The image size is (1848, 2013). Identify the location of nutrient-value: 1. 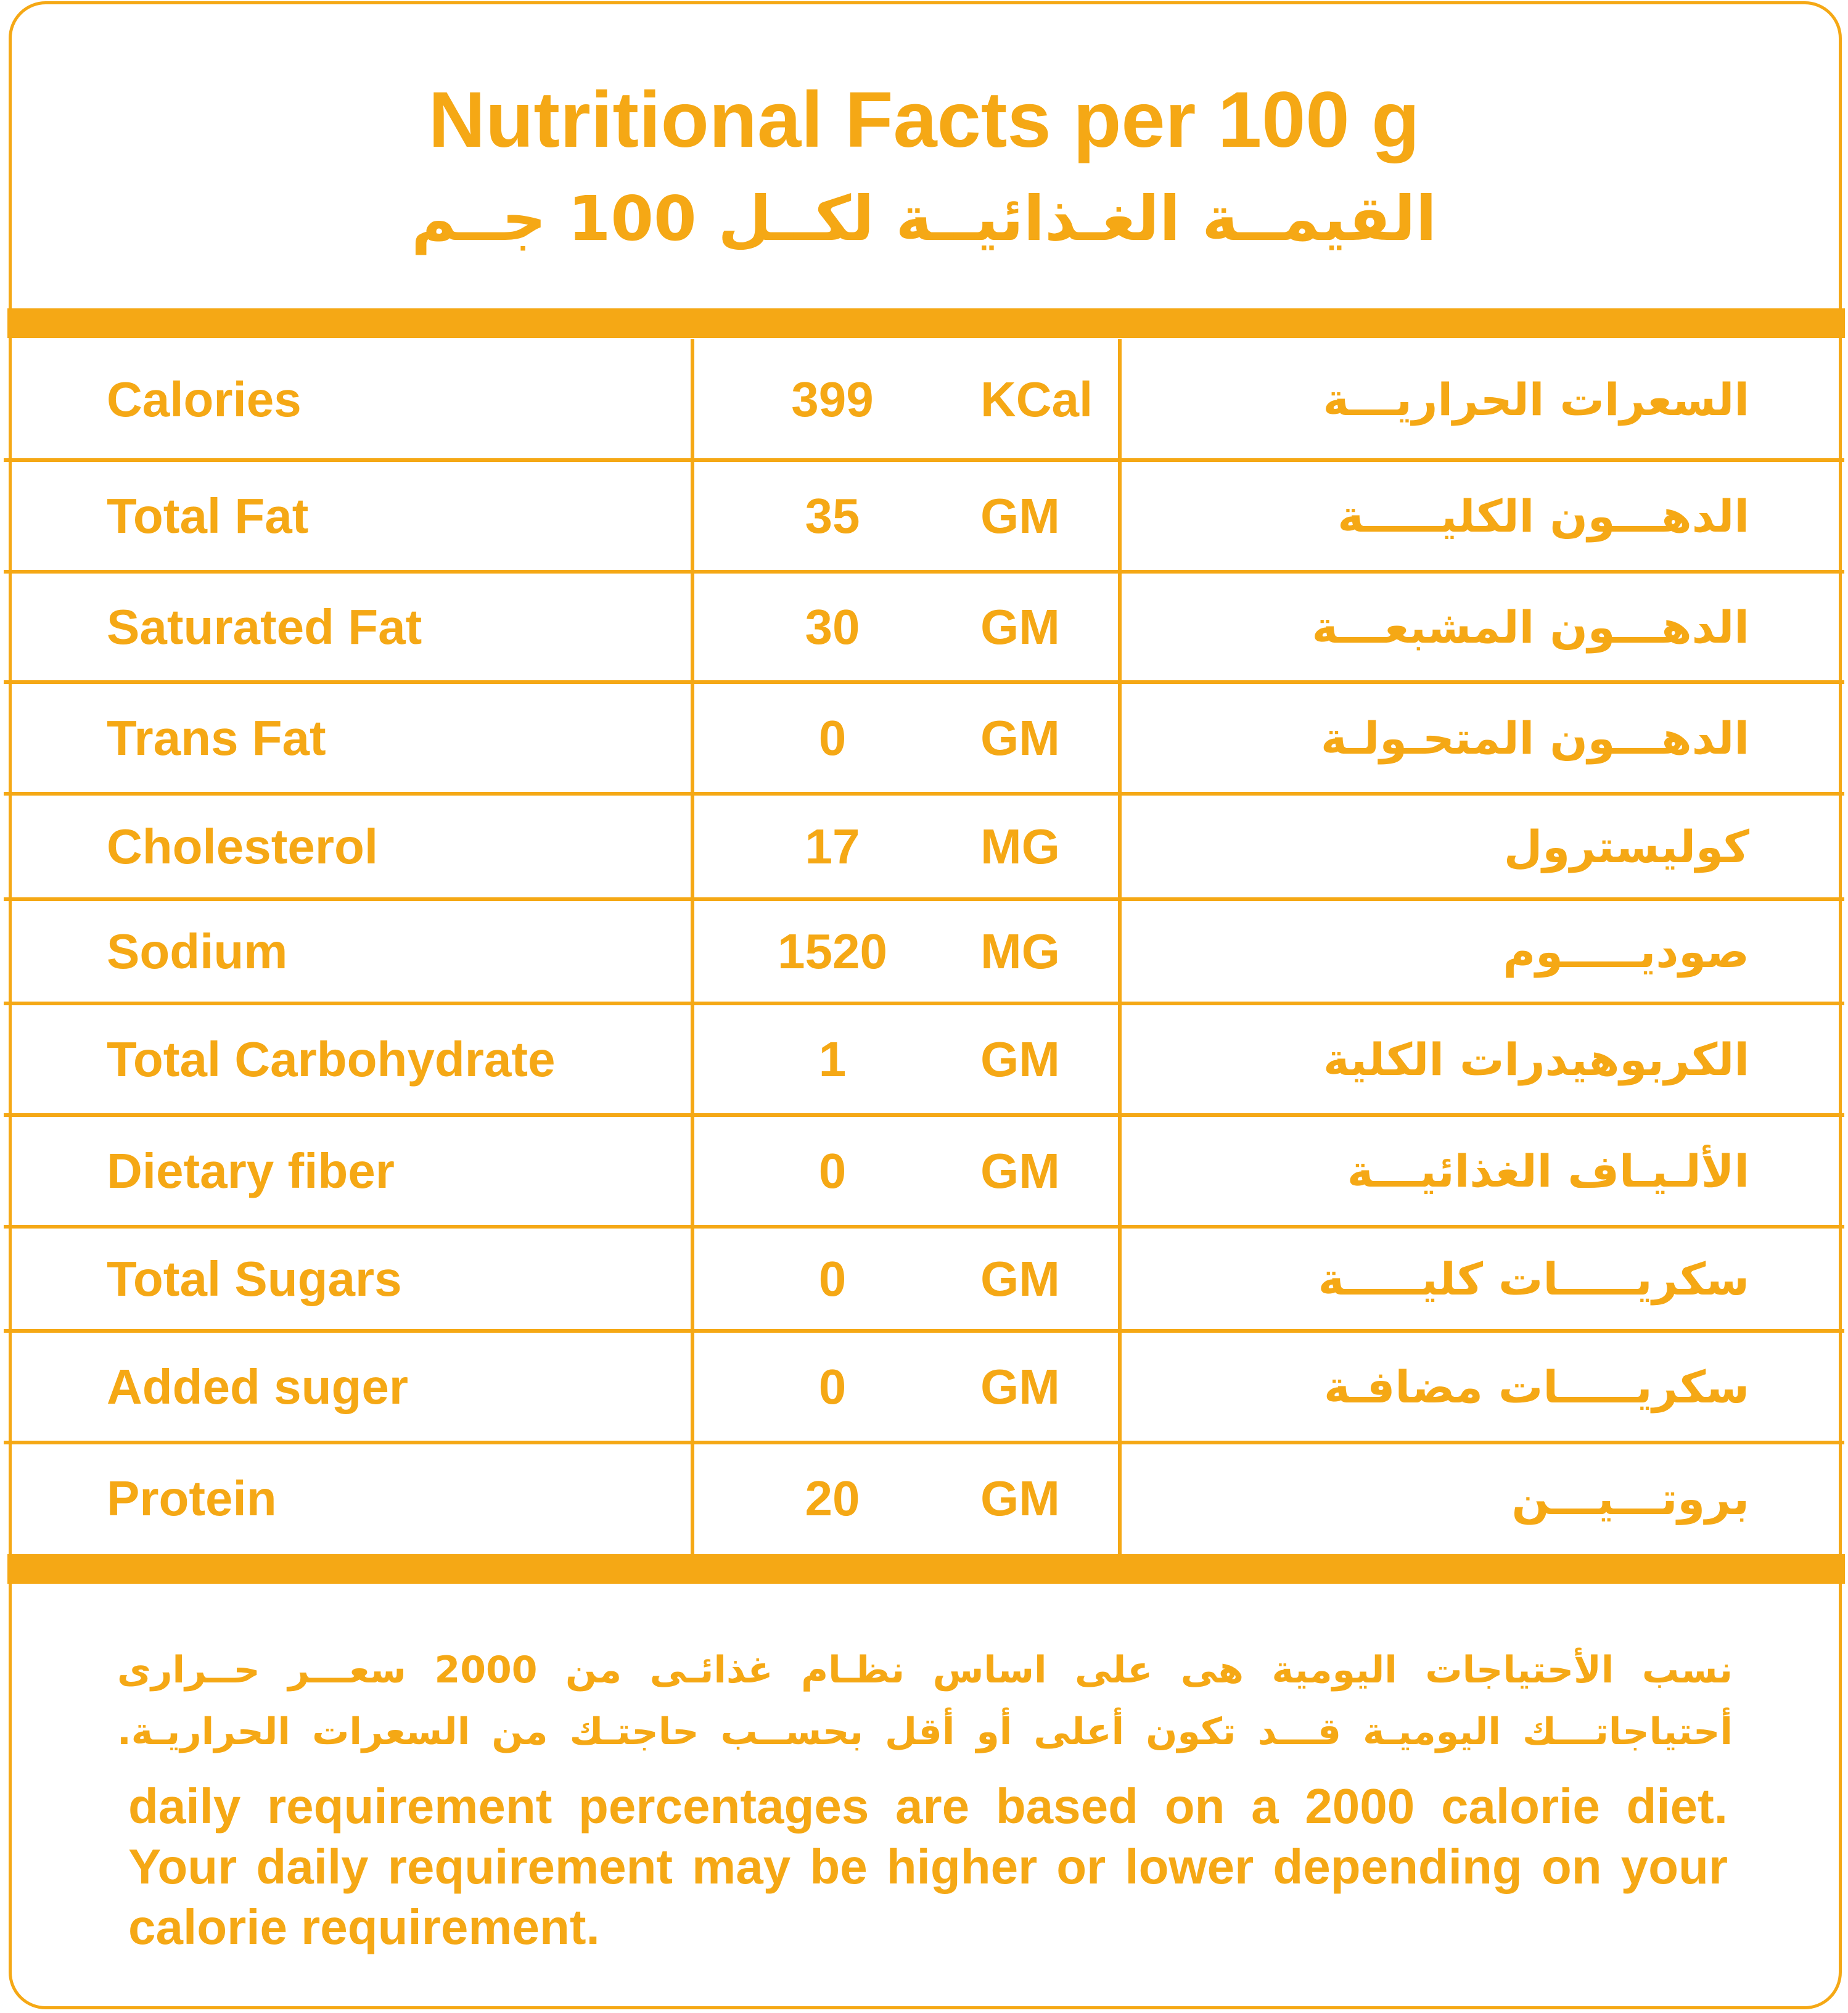
(832, 1059).